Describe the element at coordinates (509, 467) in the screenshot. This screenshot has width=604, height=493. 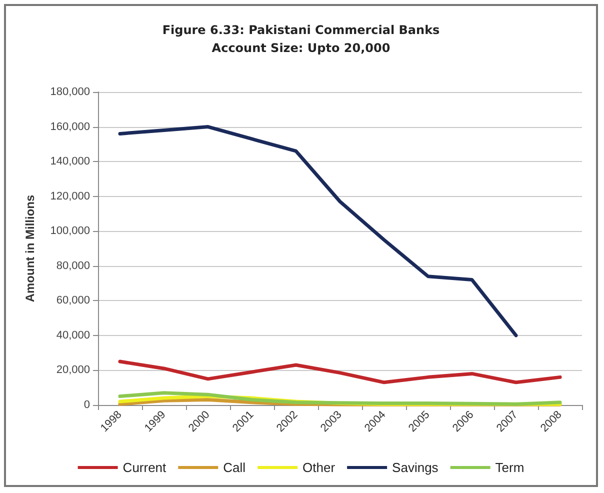
I see `legend-label: Term` at that location.